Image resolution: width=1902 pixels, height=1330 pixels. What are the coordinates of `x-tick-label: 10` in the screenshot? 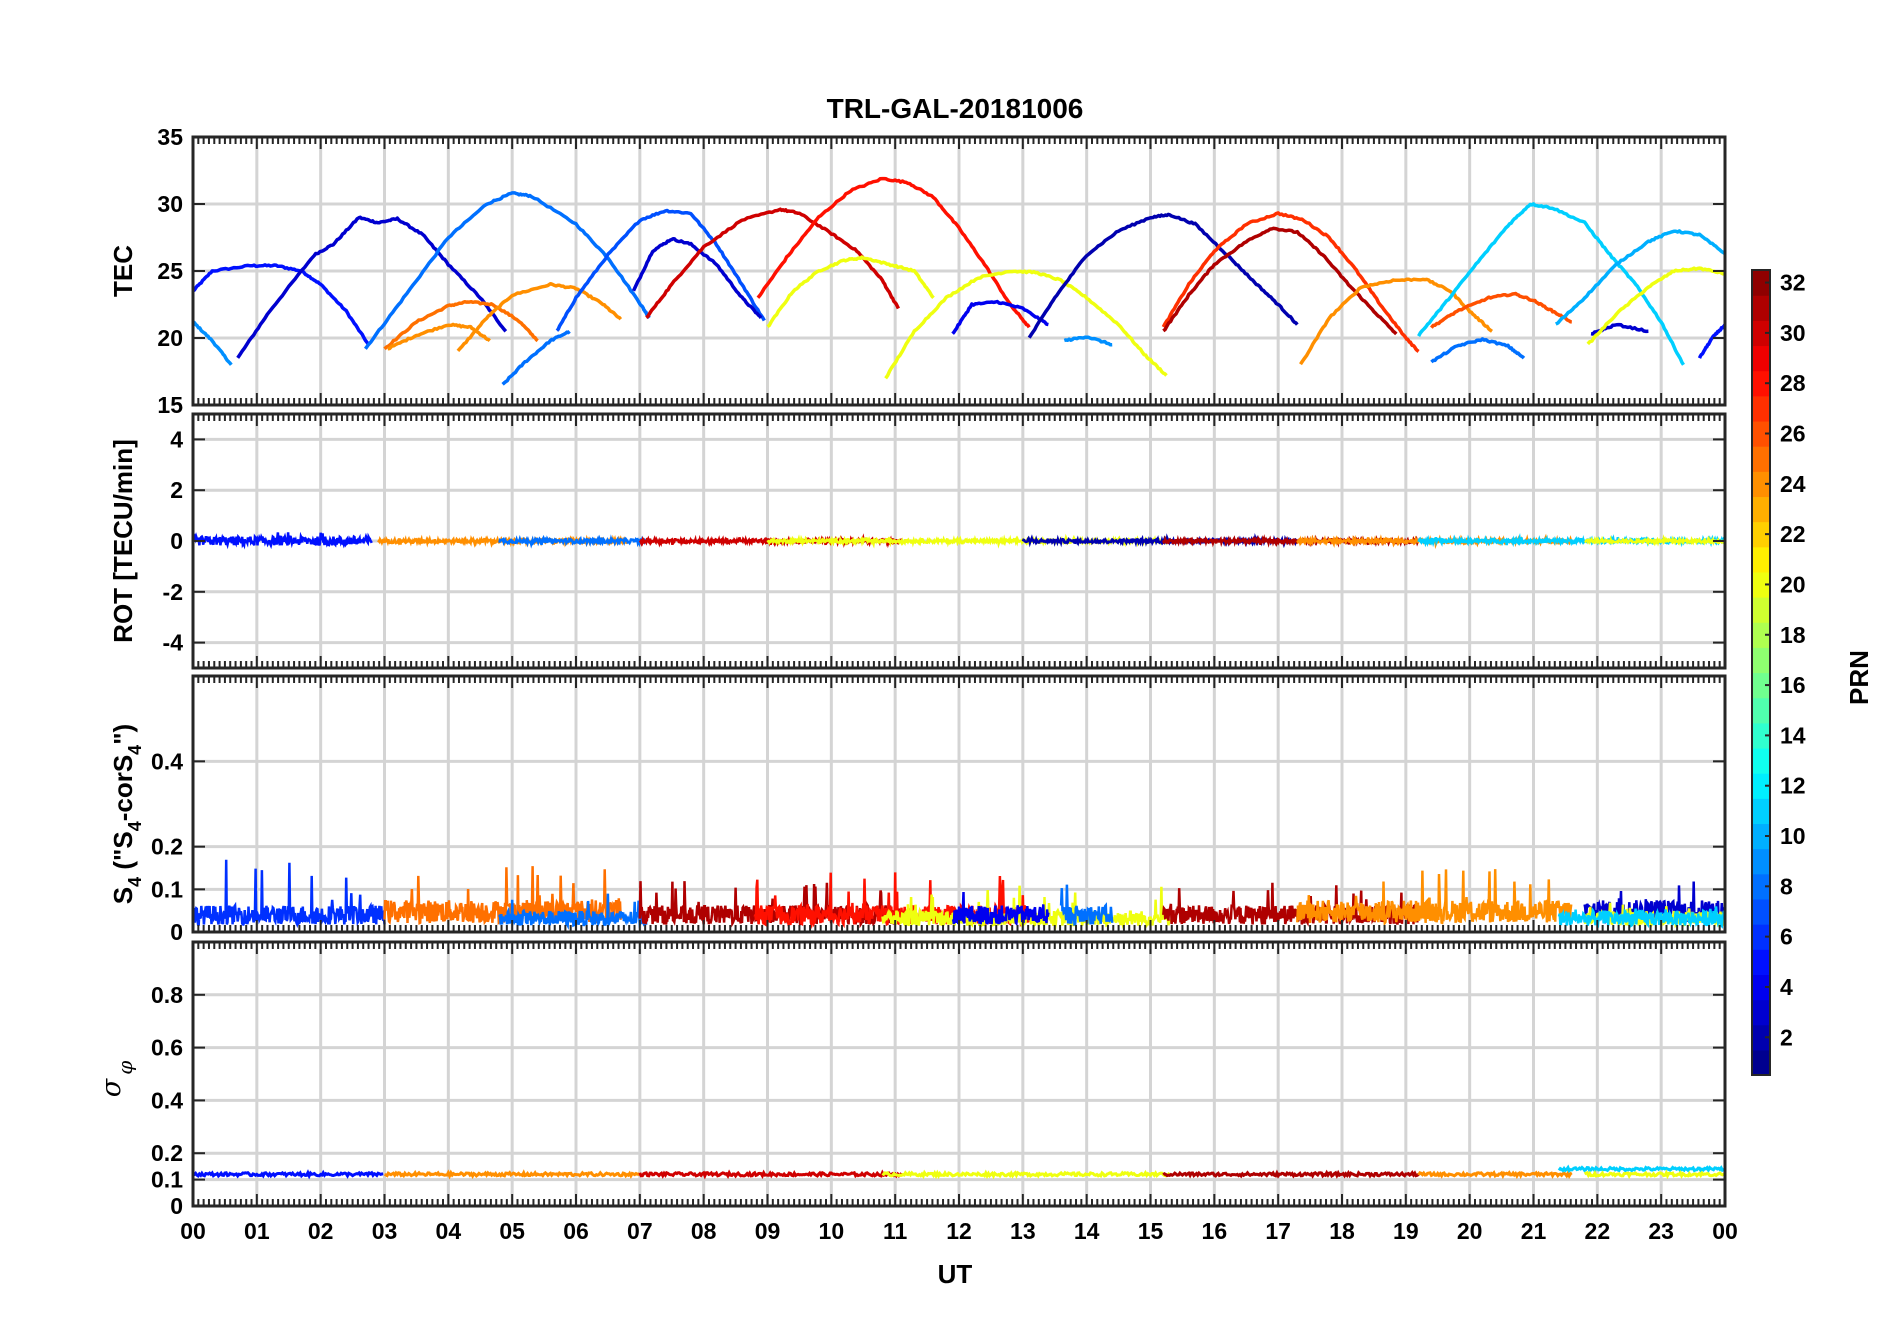 It's located at (832, 1231).